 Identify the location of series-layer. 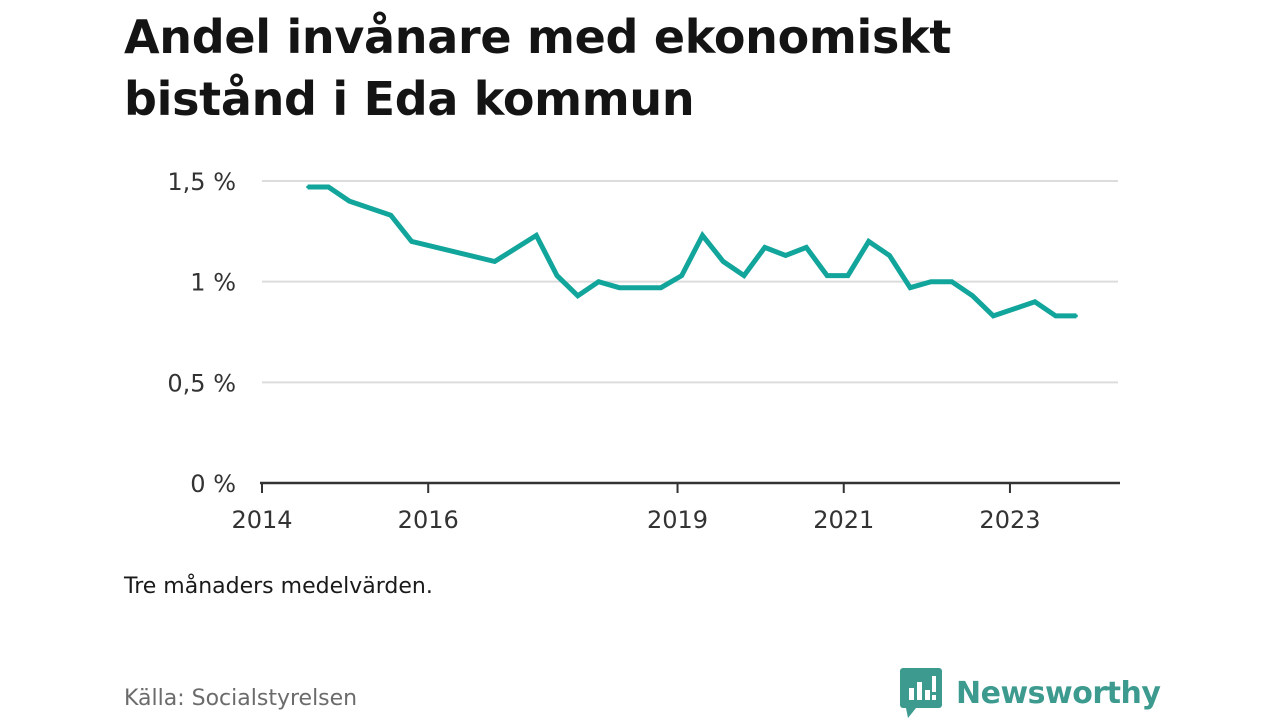
(692, 251).